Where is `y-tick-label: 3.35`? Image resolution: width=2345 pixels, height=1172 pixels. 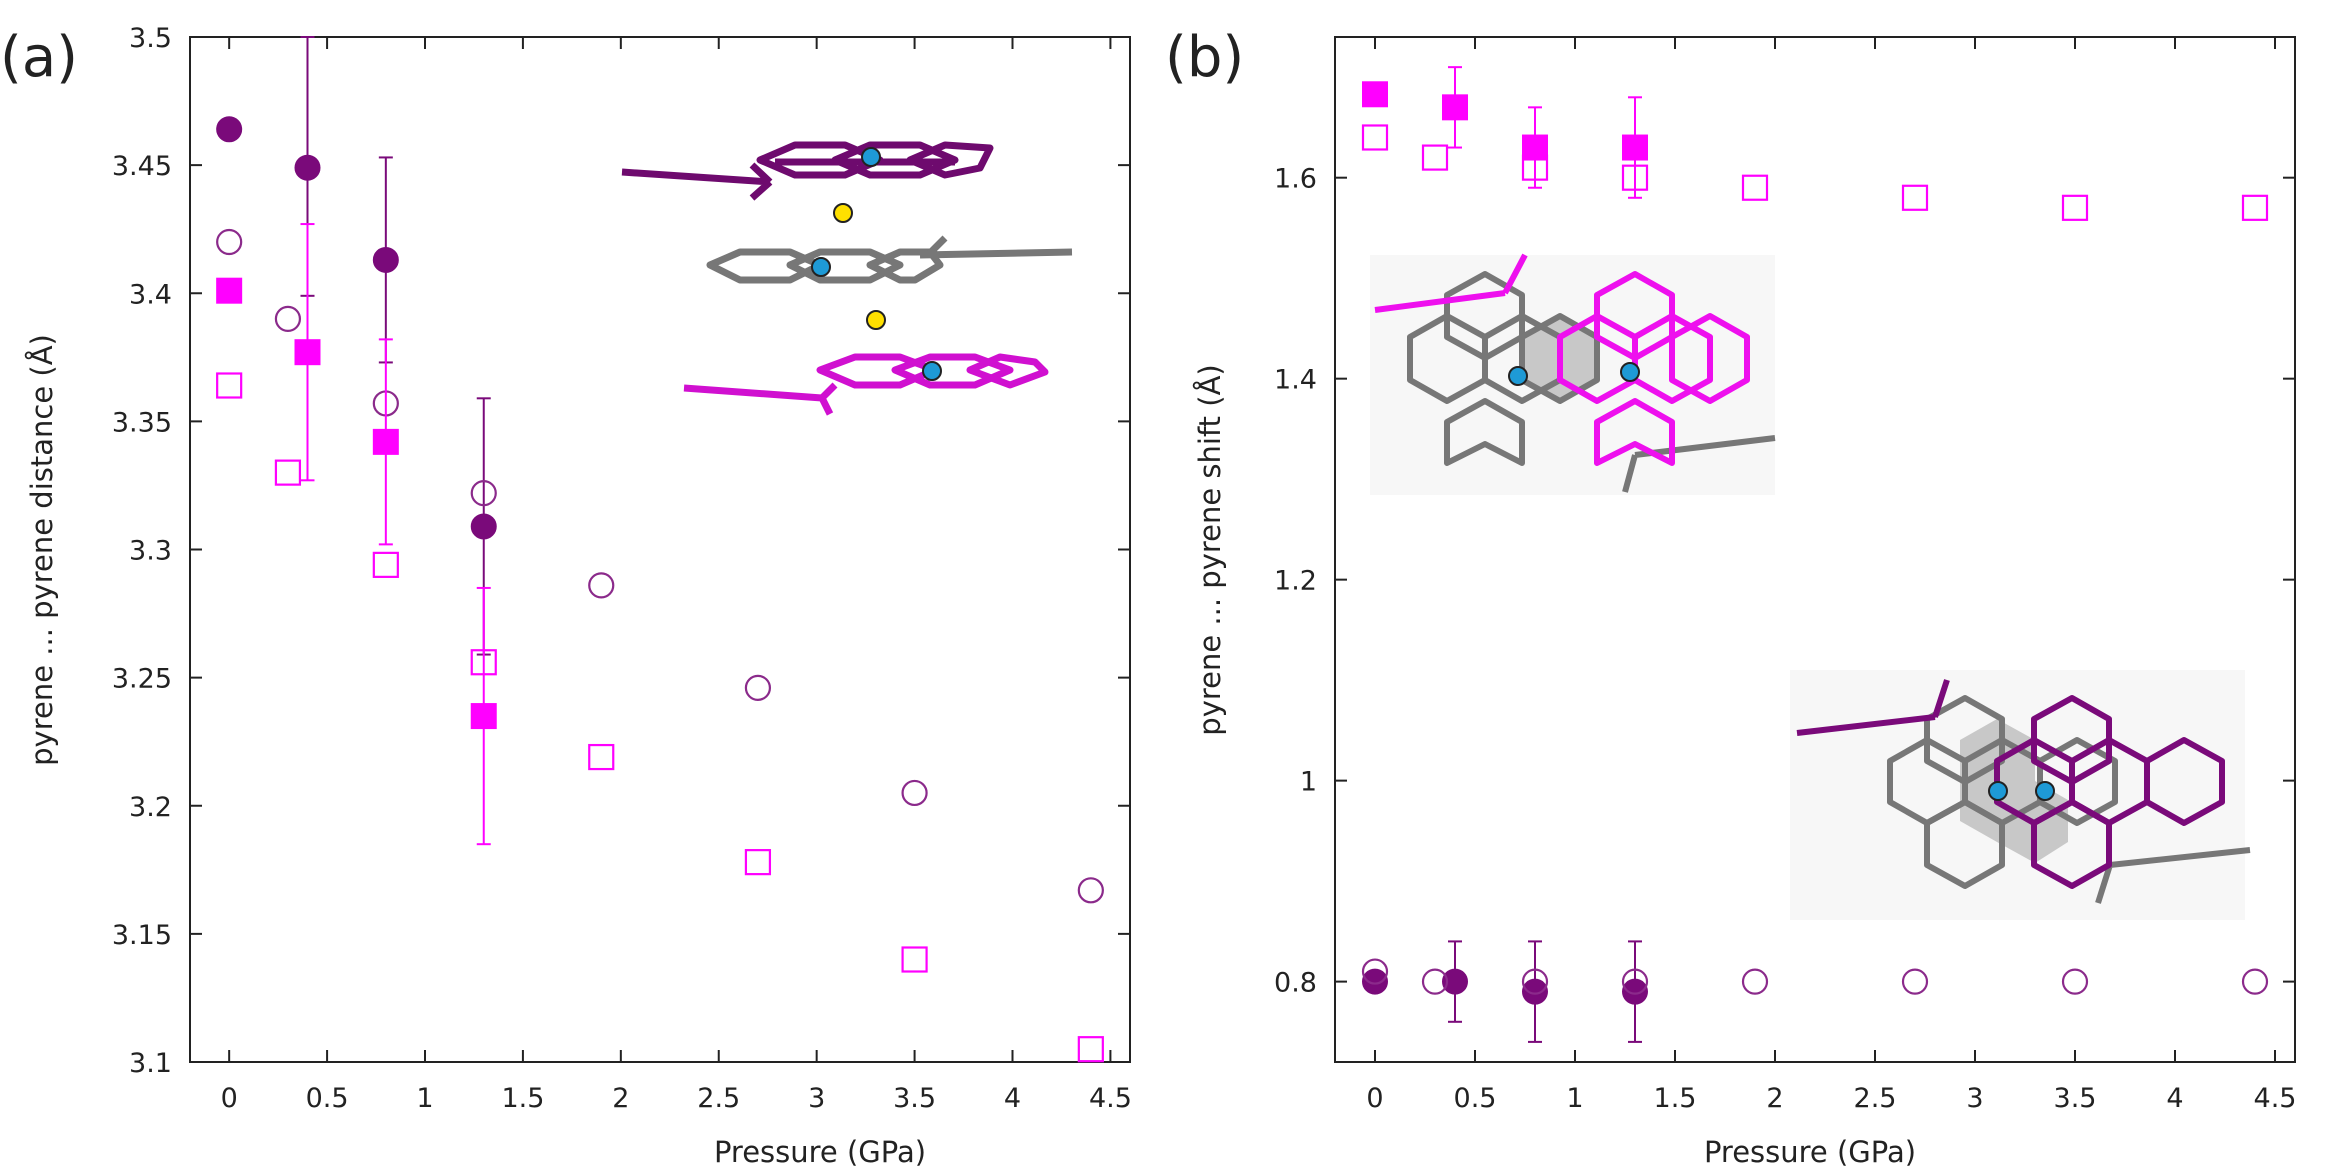 y-tick-label: 3.35 is located at coordinates (142, 422).